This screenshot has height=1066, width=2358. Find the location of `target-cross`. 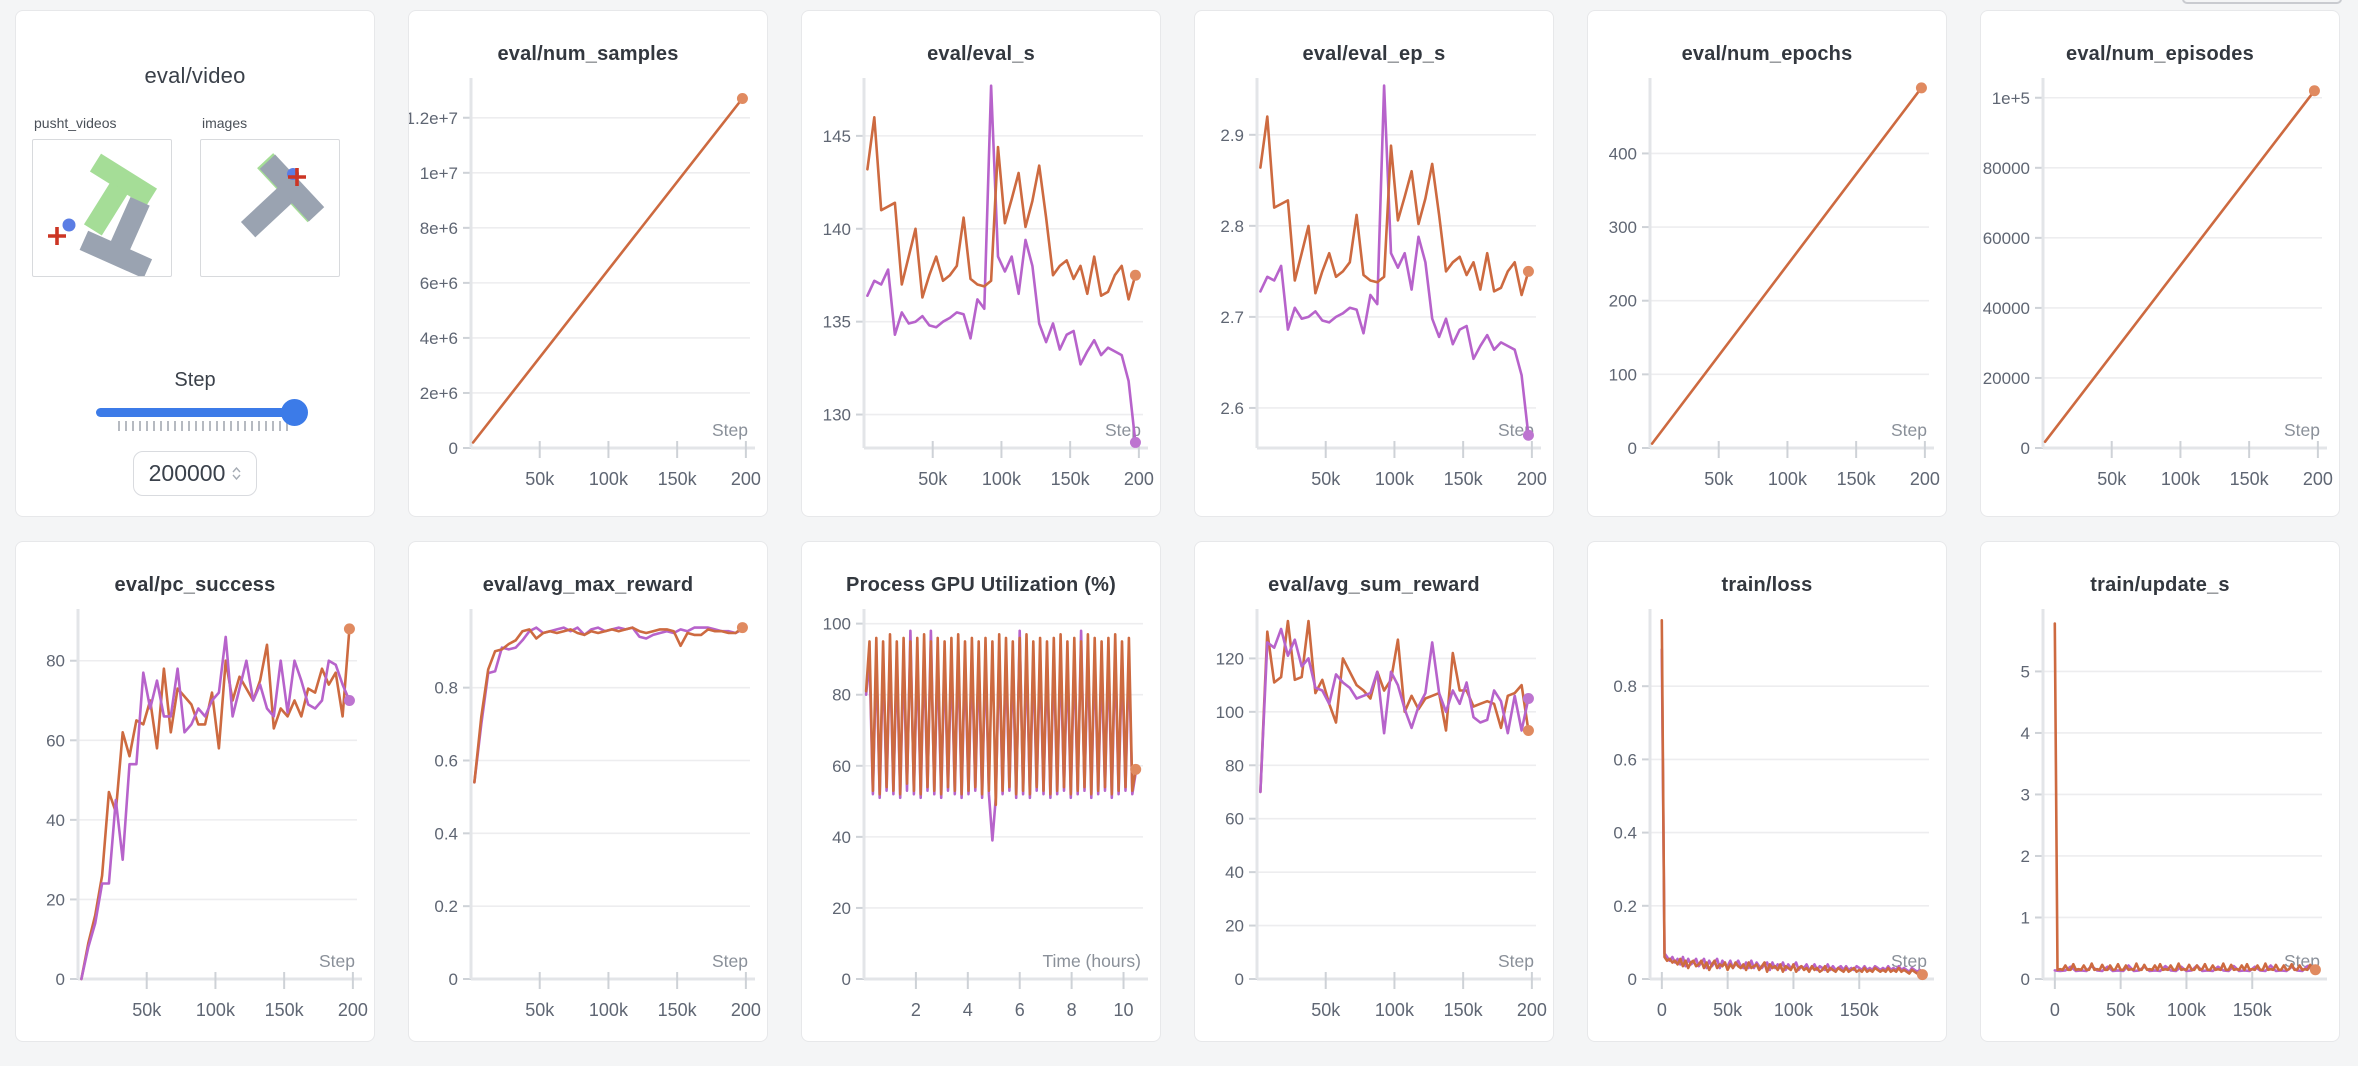

target-cross is located at coordinates (57, 236).